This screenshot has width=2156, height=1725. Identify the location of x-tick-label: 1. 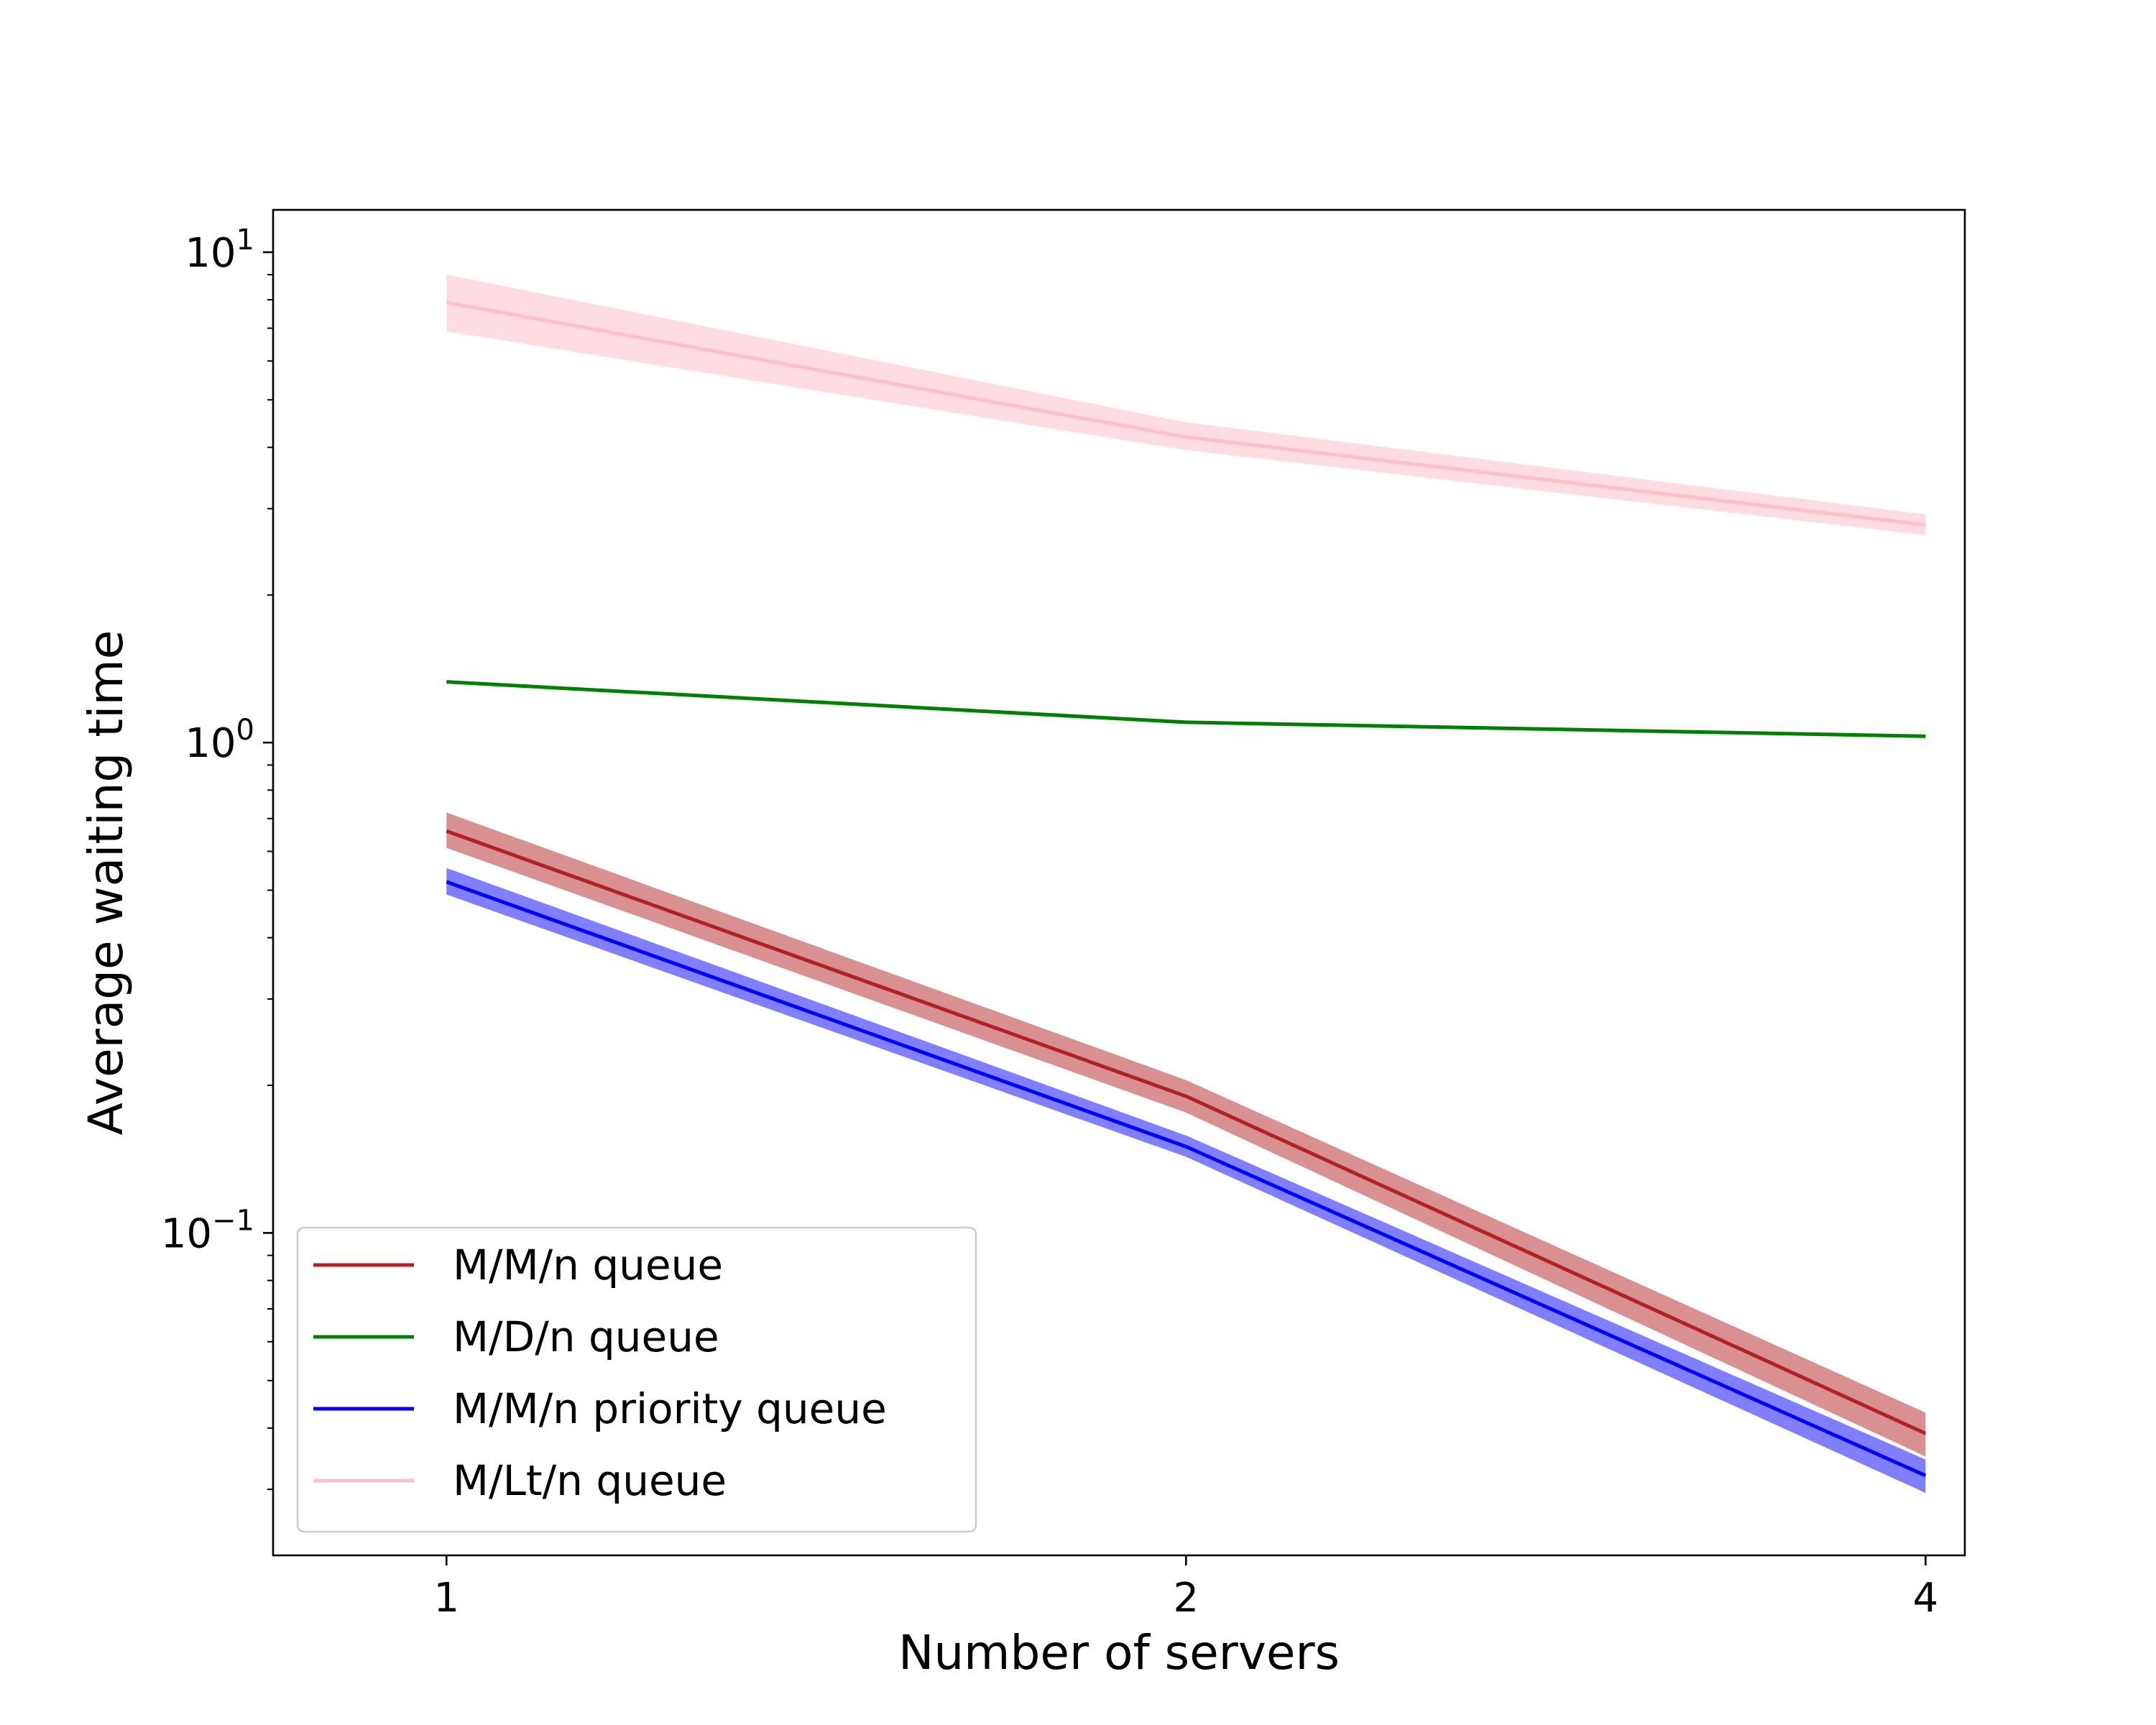
(446, 1598).